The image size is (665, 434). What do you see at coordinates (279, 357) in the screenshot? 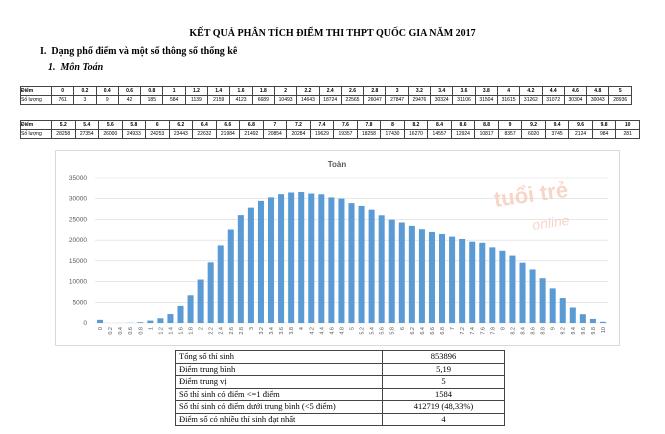
I see `stats-label: Tổng số thí sinh` at bounding box center [279, 357].